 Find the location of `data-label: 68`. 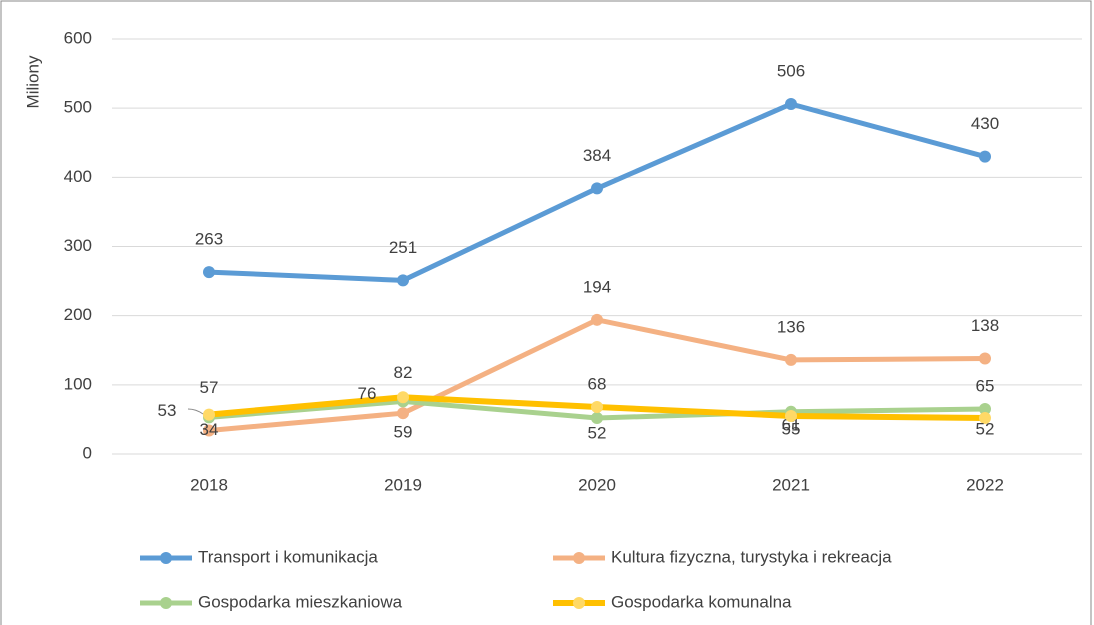

data-label: 68 is located at coordinates (597, 383).